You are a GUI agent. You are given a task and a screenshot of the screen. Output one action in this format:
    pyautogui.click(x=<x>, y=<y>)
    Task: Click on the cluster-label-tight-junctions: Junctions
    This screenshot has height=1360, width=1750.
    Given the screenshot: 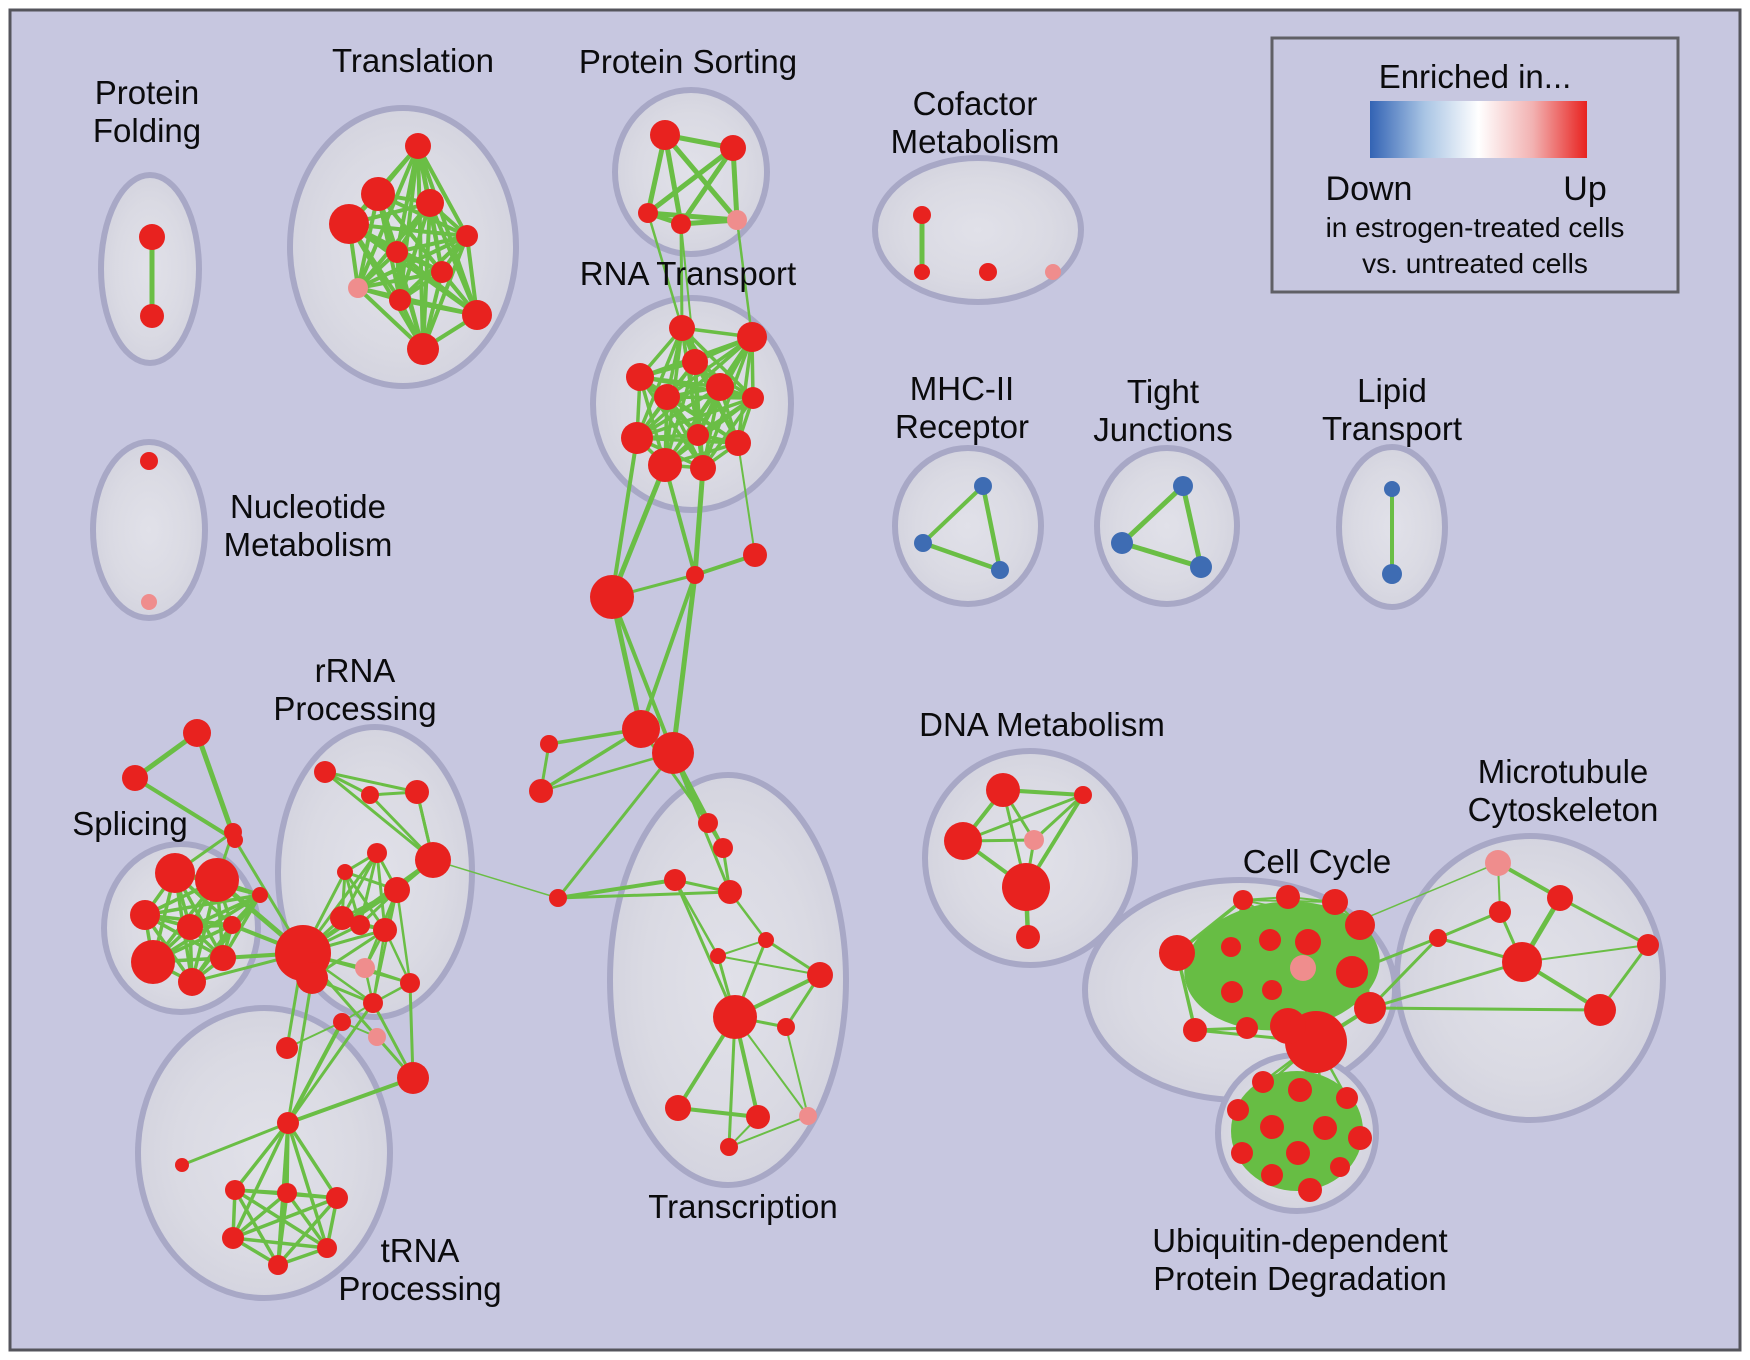 What is the action you would take?
    pyautogui.click(x=1162, y=429)
    